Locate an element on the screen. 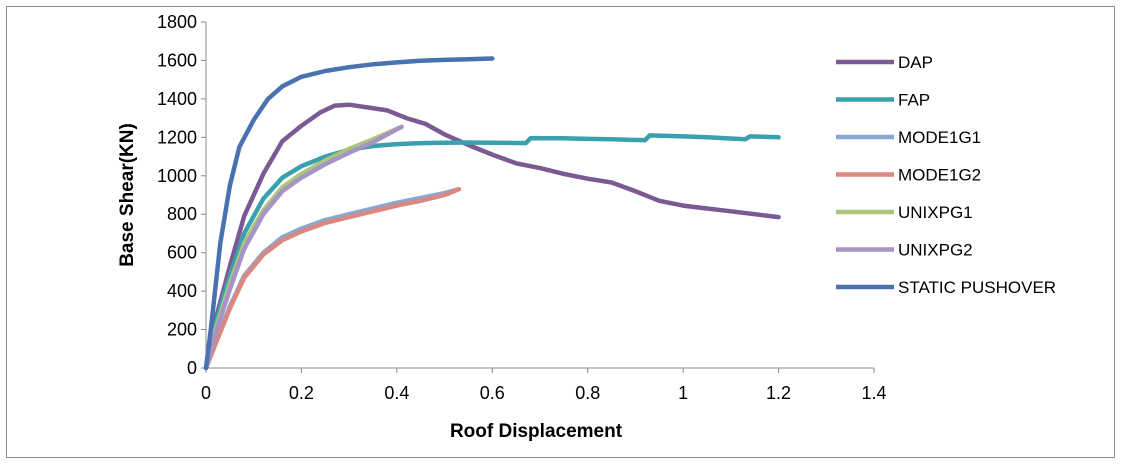 This screenshot has width=1123, height=464. legend-label: MODE1G1 is located at coordinates (939, 137).